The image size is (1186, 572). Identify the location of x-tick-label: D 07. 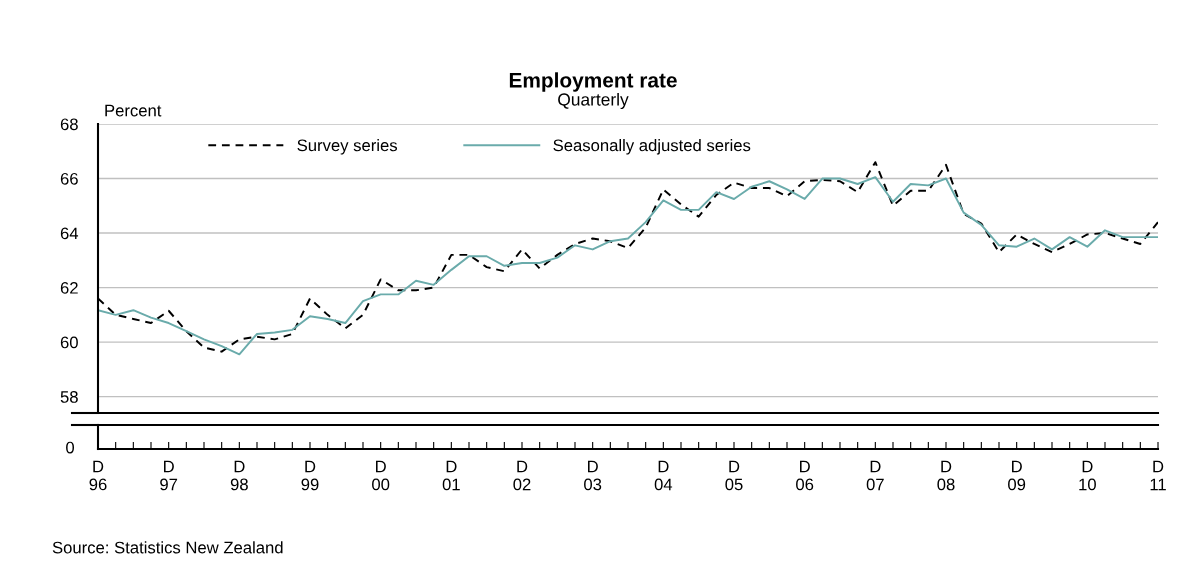
(875, 475).